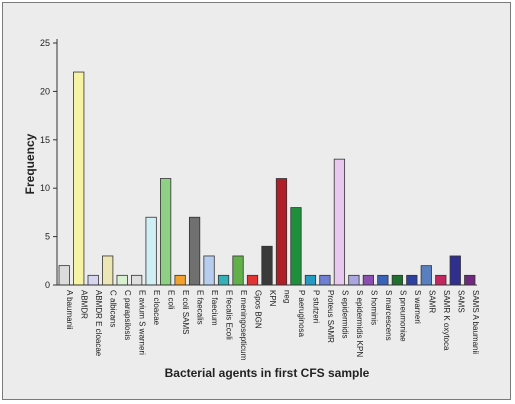  What do you see at coordinates (417, 307) in the screenshot?
I see `x-category-label: S warneri` at bounding box center [417, 307].